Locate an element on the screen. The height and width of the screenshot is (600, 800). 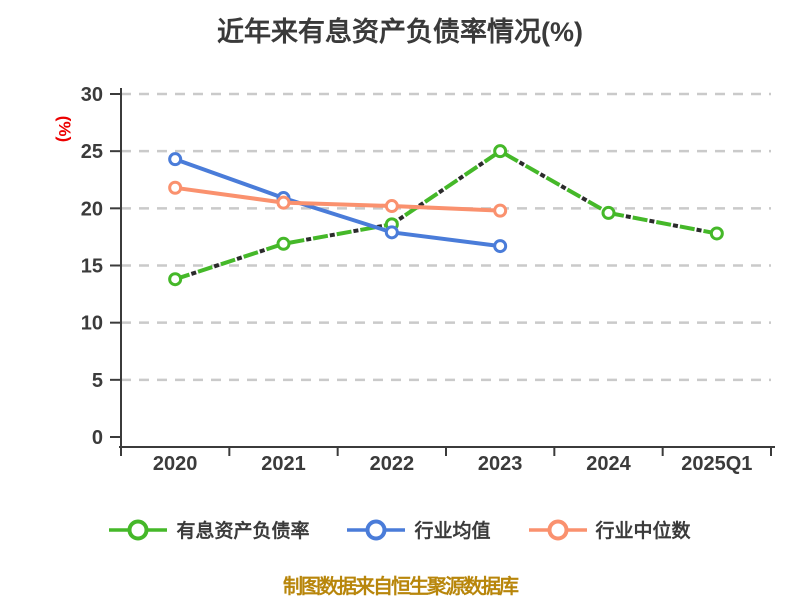
x-tick-label: 2025Q1 is located at coordinates (716, 464).